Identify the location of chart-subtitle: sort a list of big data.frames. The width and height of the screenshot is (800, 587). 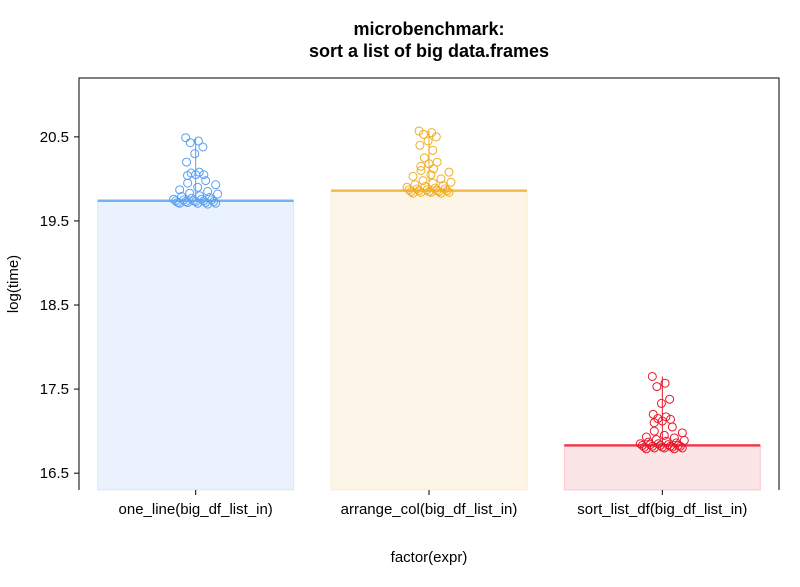
(429, 51).